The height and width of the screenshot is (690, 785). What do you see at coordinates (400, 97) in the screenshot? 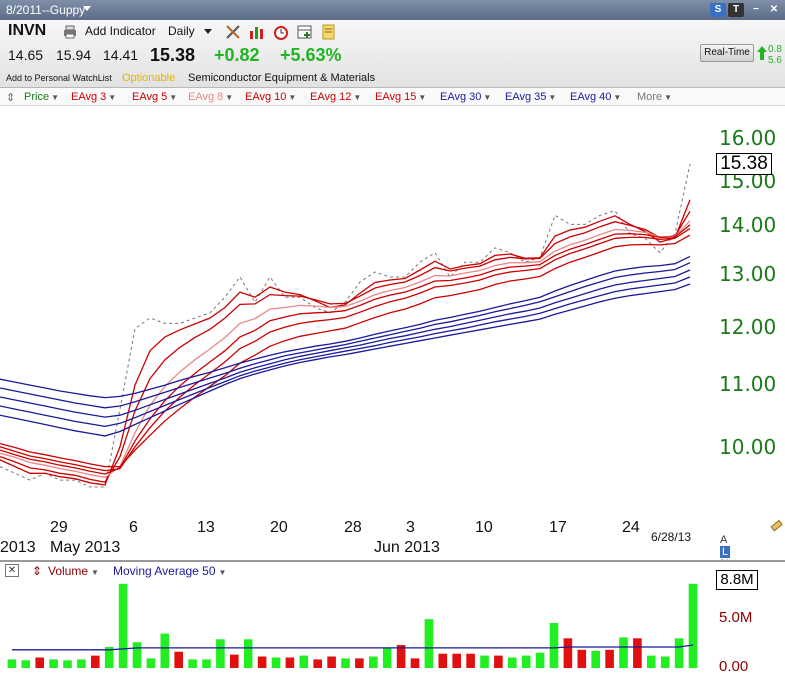
I see `study-eavg-15: EAvg 15 ▼` at bounding box center [400, 97].